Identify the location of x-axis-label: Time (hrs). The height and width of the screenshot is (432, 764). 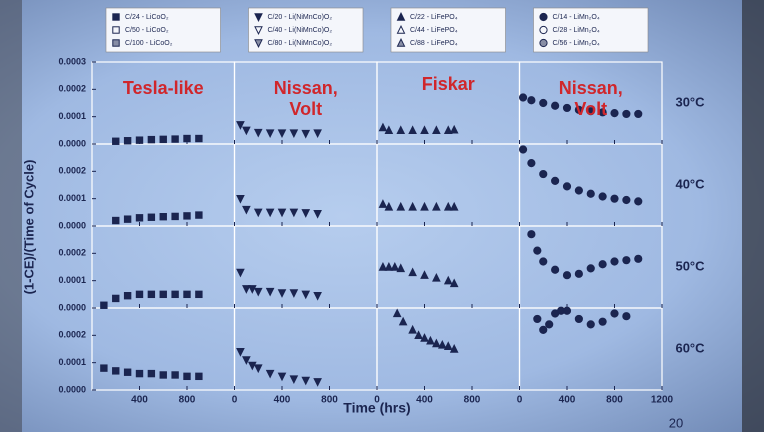
(376, 408).